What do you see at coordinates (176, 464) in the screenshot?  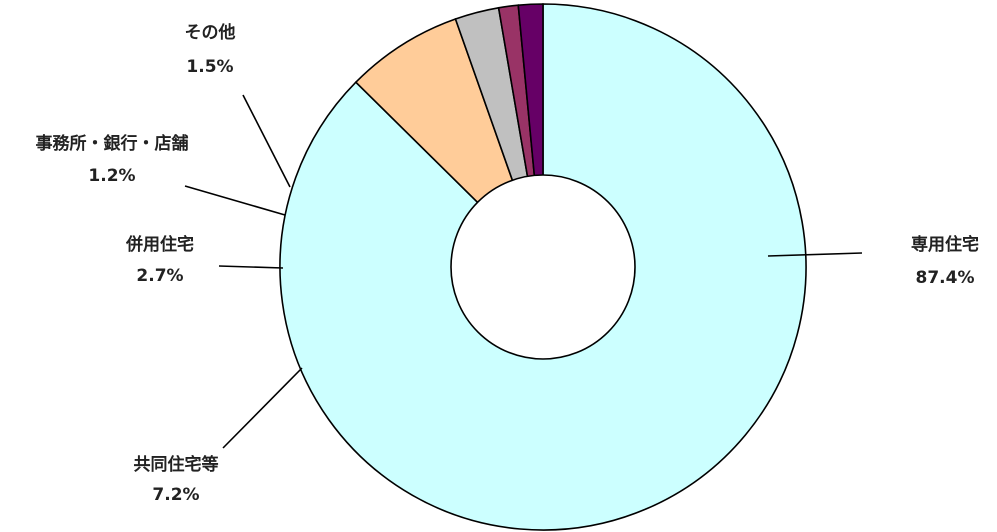 I see `slice-name-label-1: 共同住宅等` at bounding box center [176, 464].